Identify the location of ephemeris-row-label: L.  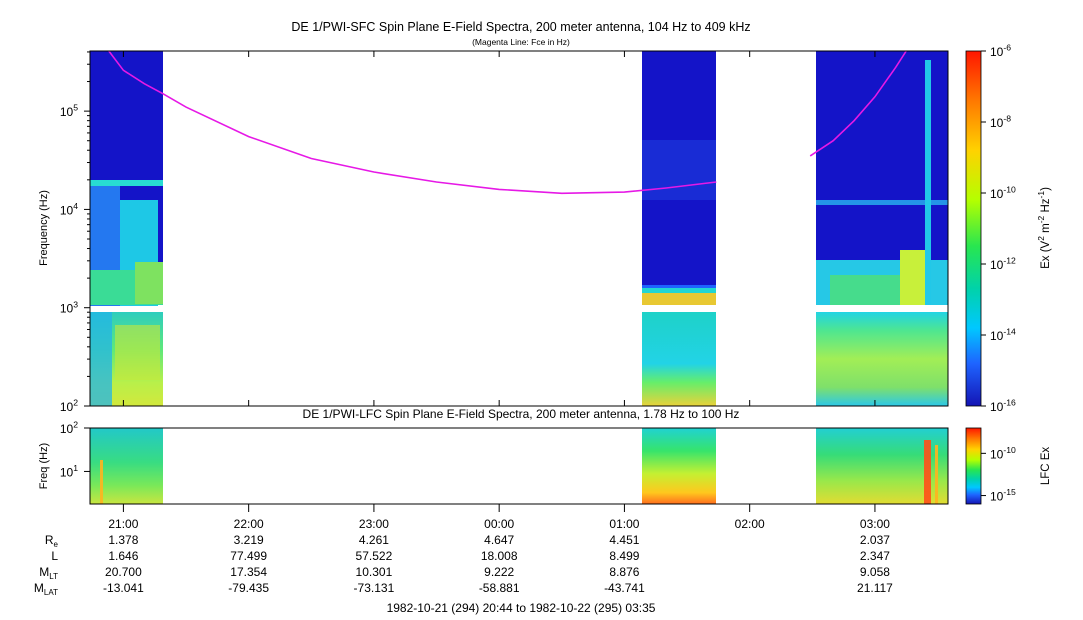
(54, 556).